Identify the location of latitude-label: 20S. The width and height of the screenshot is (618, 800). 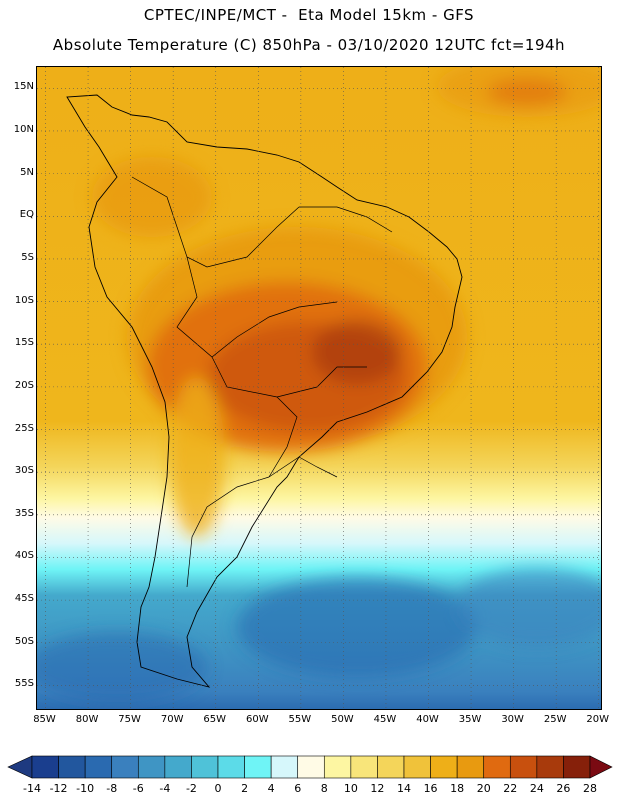
(24, 385).